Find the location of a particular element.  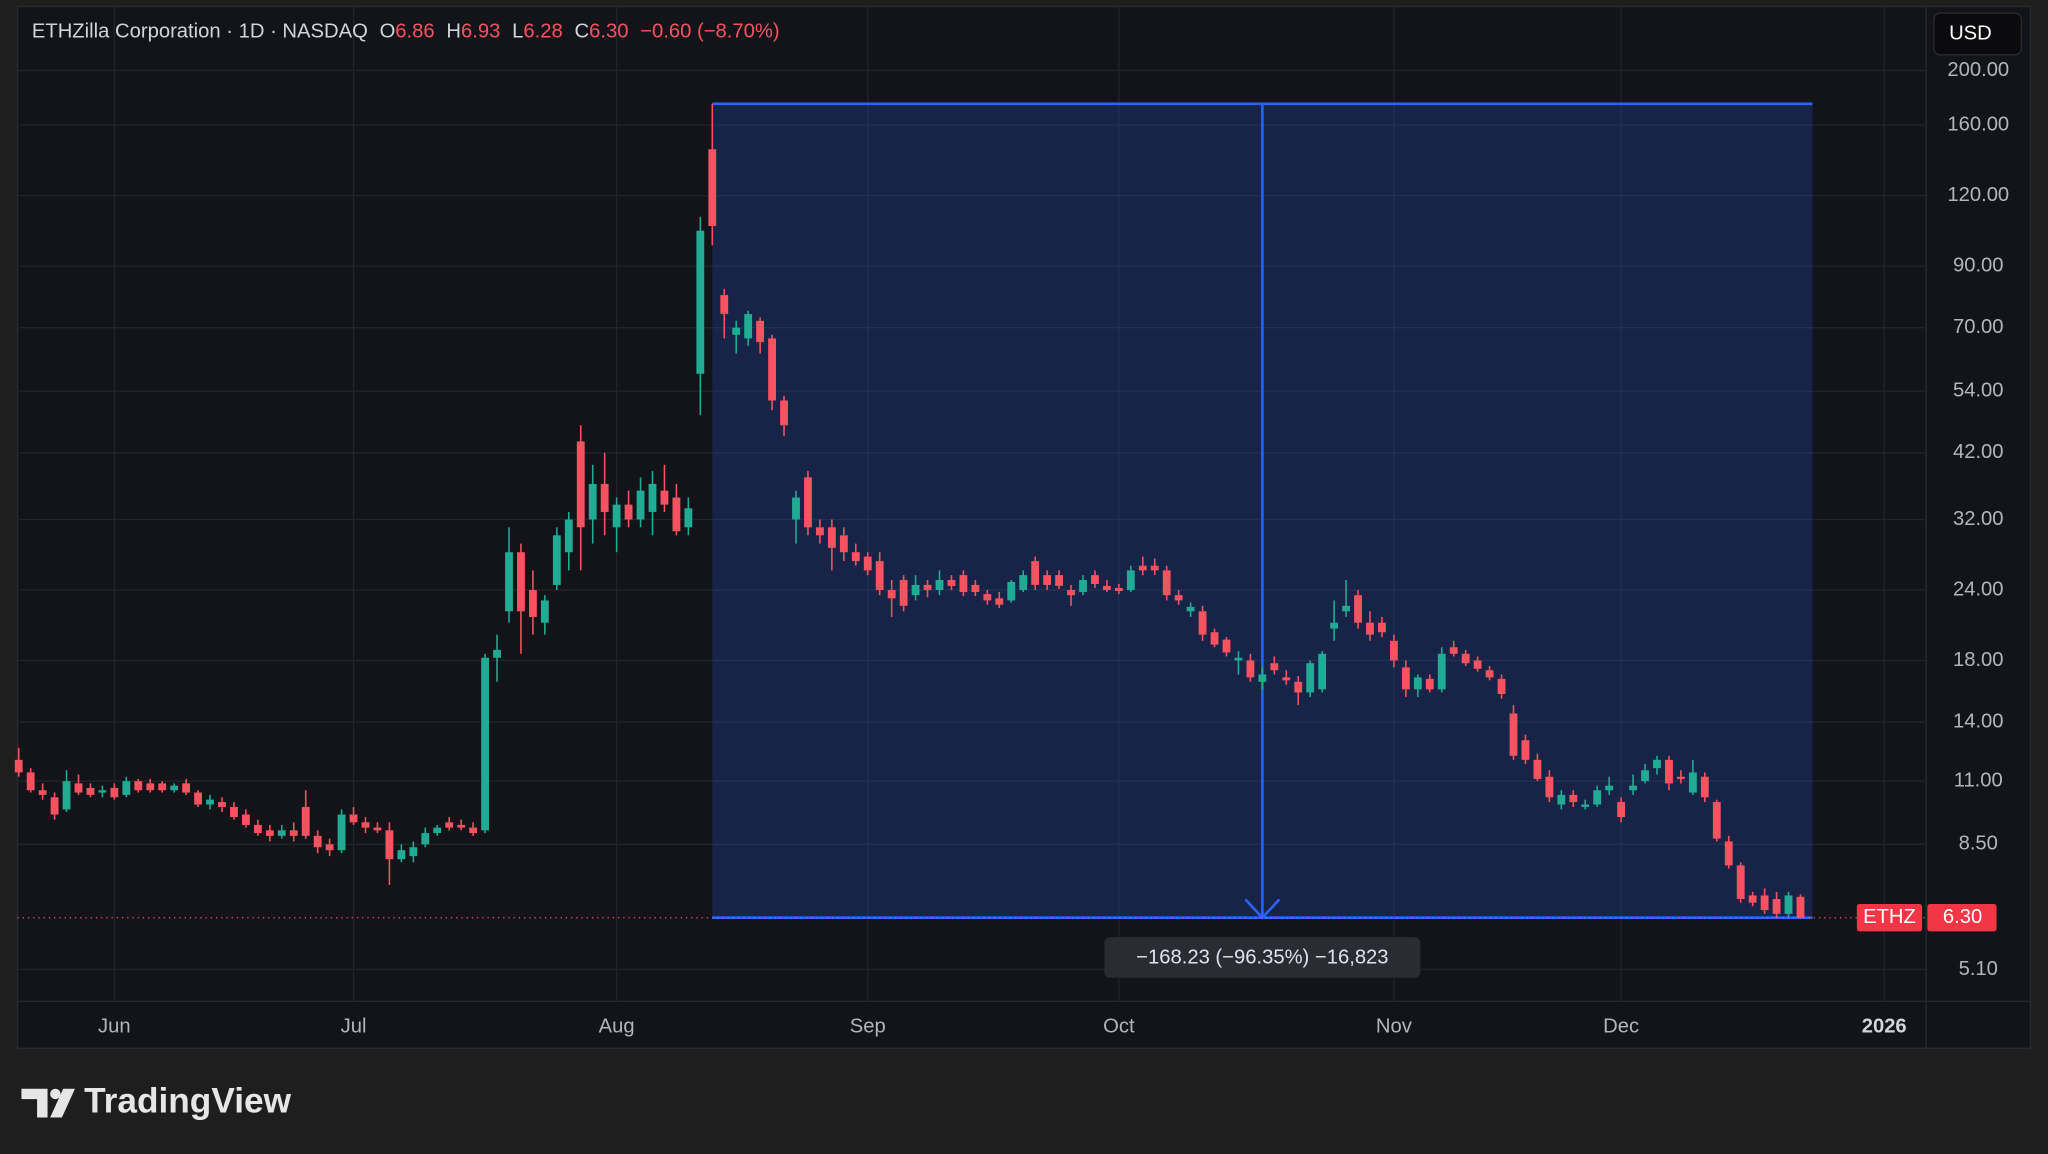

price-tag: 6.30 is located at coordinates (1962, 917).